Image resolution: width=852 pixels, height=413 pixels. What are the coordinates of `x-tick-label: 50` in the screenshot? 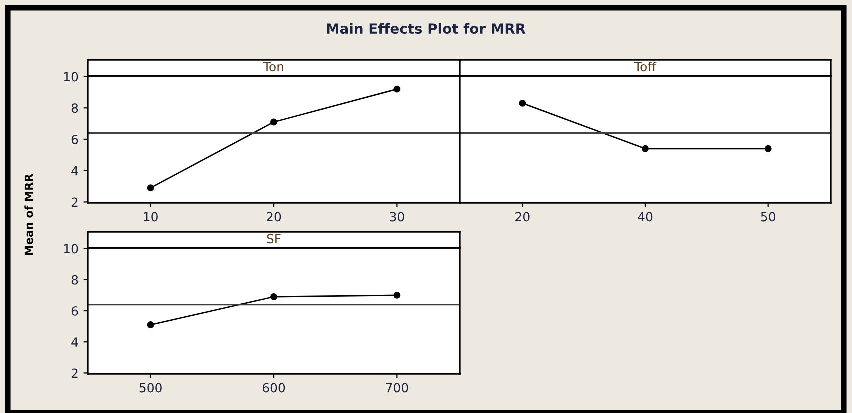 It's located at (768, 217).